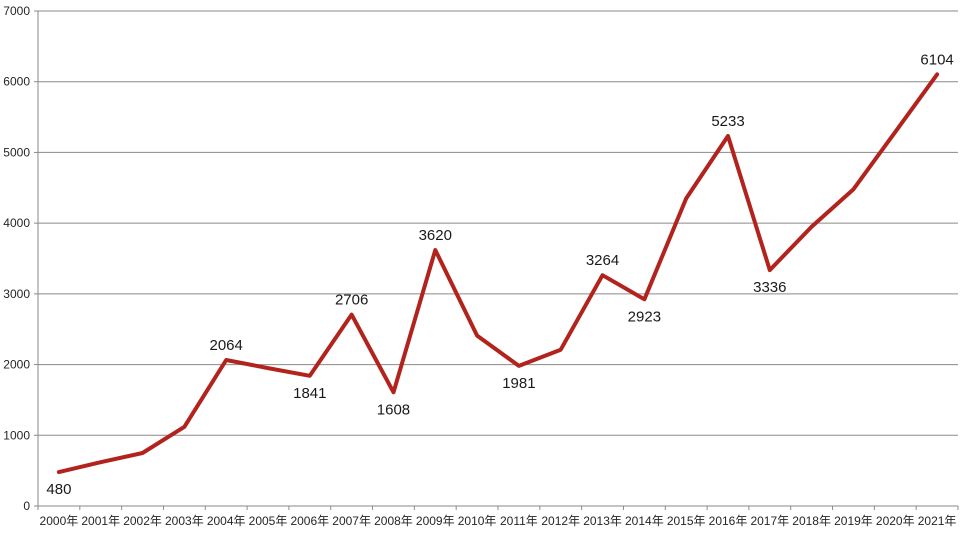 The height and width of the screenshot is (535, 961). Describe the element at coordinates (518, 383) in the screenshot. I see `data-point-label: 1981` at that location.